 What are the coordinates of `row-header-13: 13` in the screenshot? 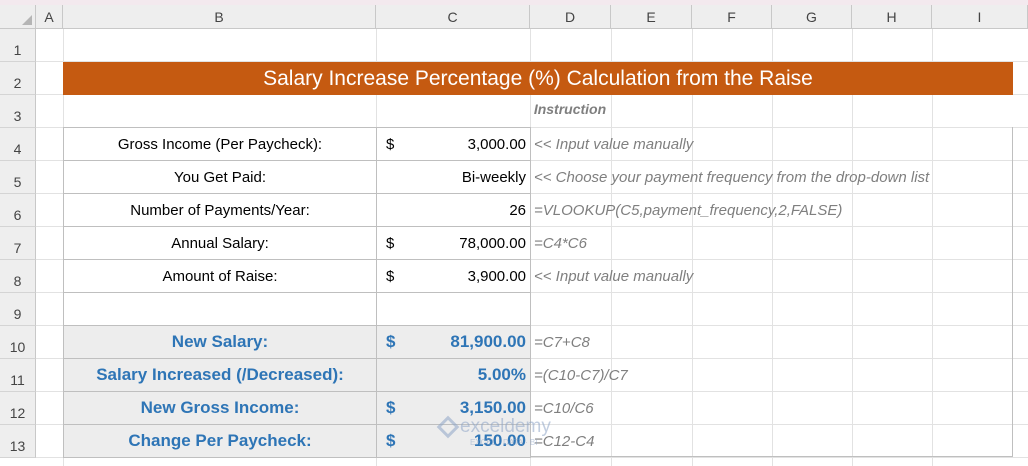 It's located at (18, 441).